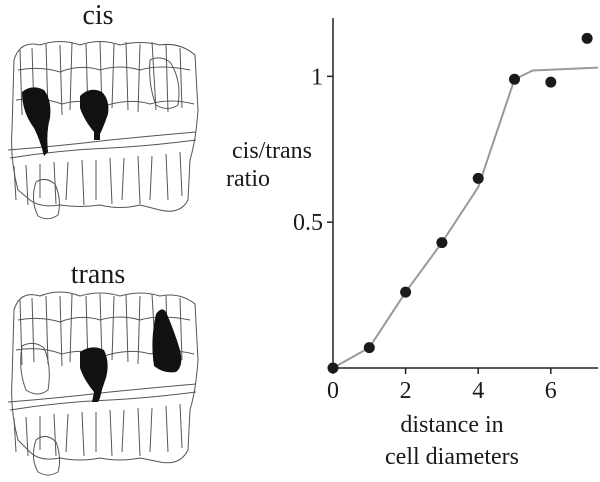  What do you see at coordinates (452, 457) in the screenshot?
I see `x-axis-label-line2: cell diameters` at bounding box center [452, 457].